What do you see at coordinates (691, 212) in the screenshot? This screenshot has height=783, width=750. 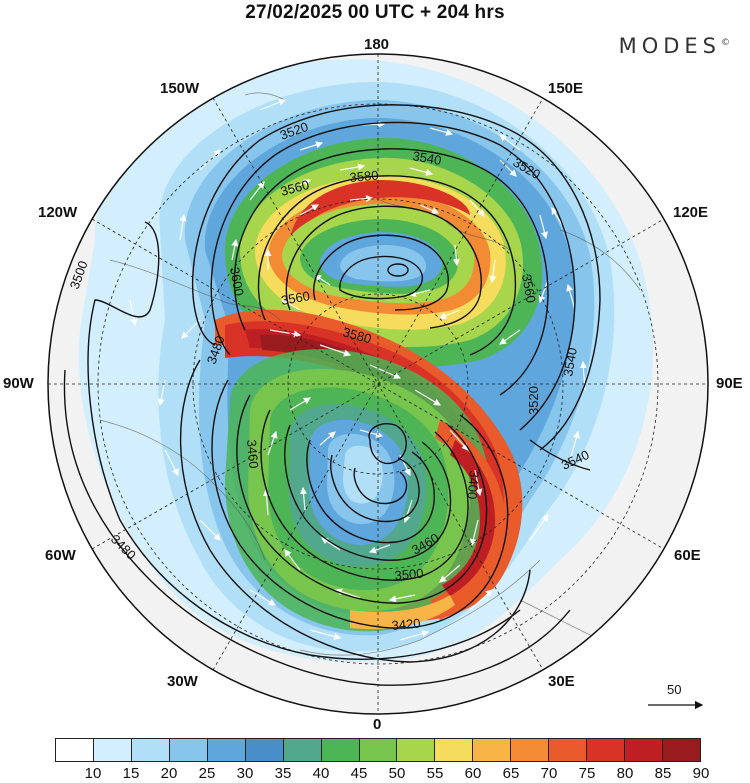 I see `lon-label-120e: 120E` at bounding box center [691, 212].